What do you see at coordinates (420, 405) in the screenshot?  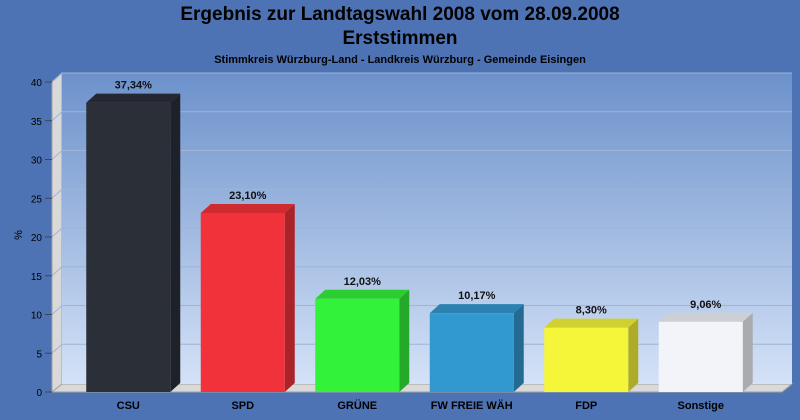 I see `x-axis-labels: CSU SPD GRÜNE FW FREIE WÄH FDP Sonstige` at bounding box center [420, 405].